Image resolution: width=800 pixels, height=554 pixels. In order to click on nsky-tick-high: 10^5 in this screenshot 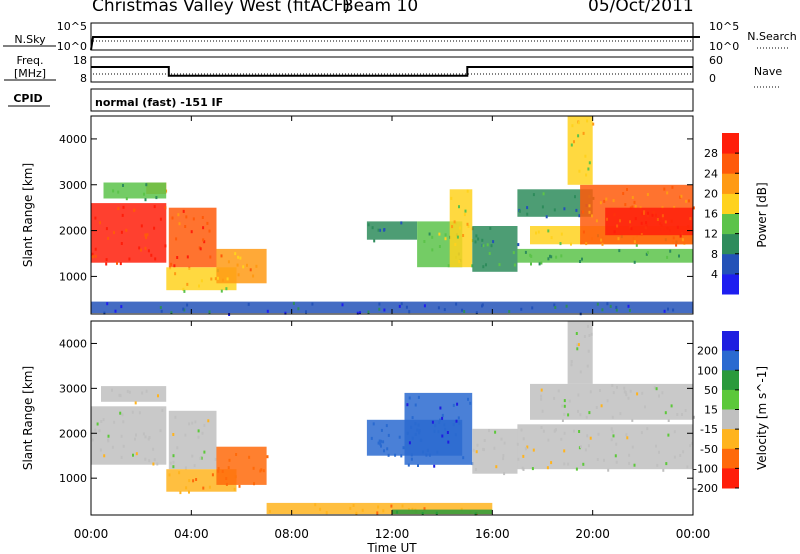, I will do `click(72, 26)`.